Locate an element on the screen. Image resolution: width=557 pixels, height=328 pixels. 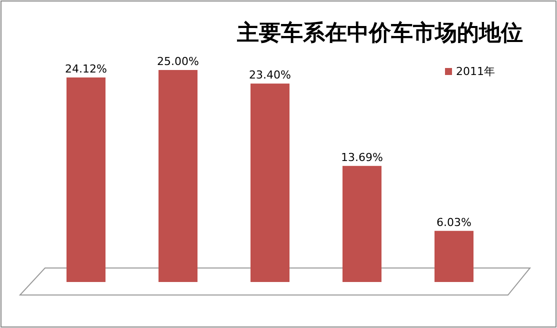
data-label: 24.12% is located at coordinates (86, 69).